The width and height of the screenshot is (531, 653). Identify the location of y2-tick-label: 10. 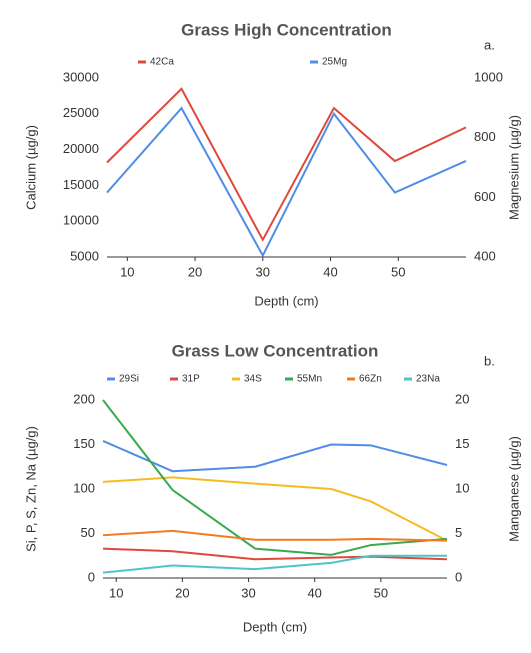
(462, 487).